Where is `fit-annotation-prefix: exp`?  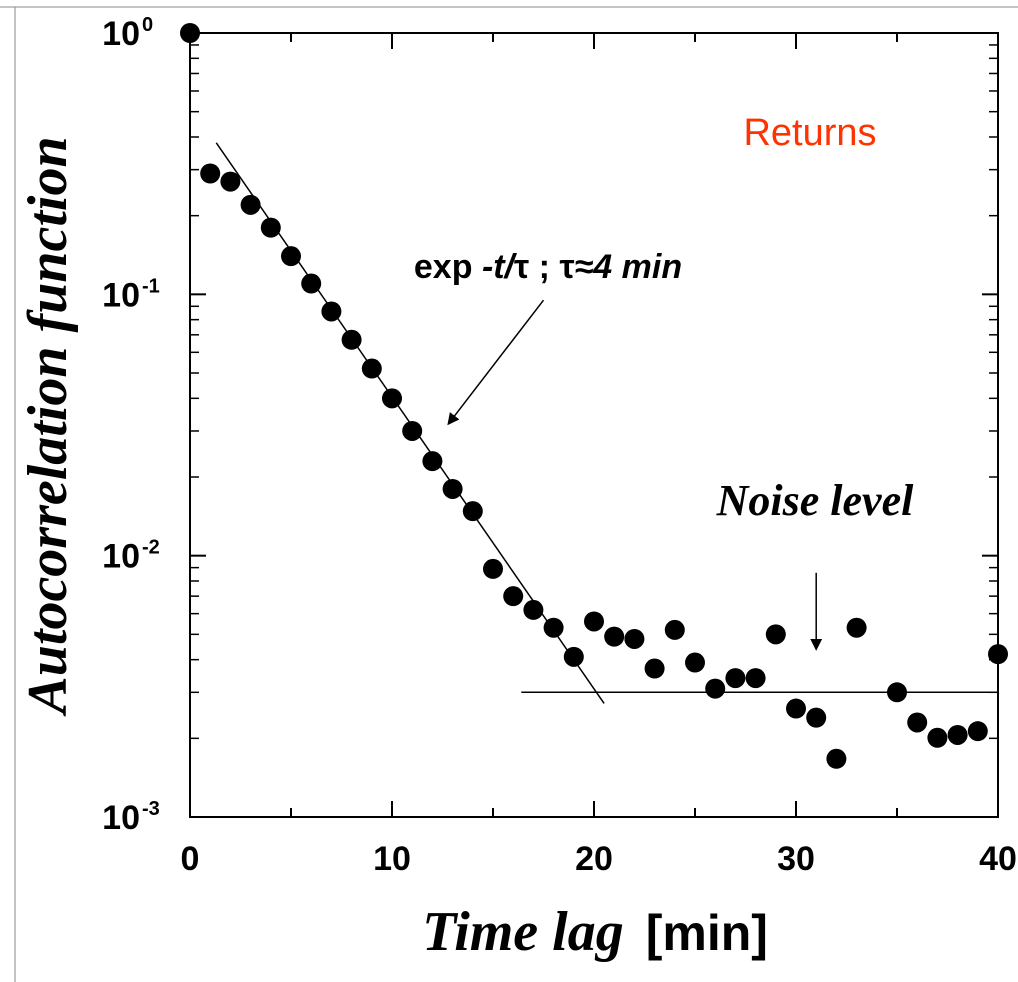 fit-annotation-prefix: exp is located at coordinates (448, 267).